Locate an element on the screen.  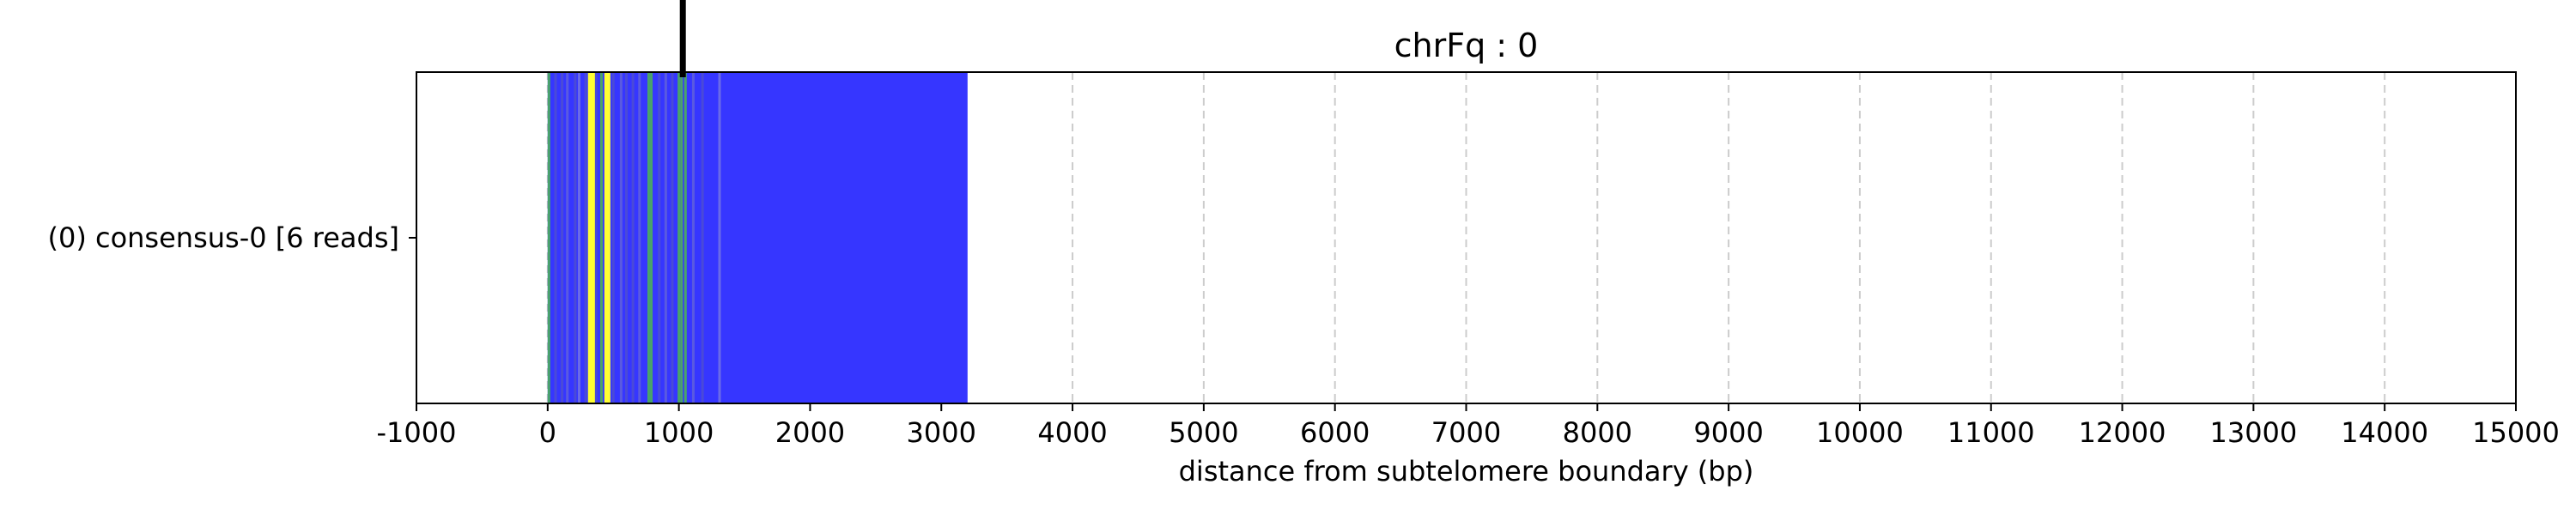
read-span-bar is located at coordinates (757, 238).